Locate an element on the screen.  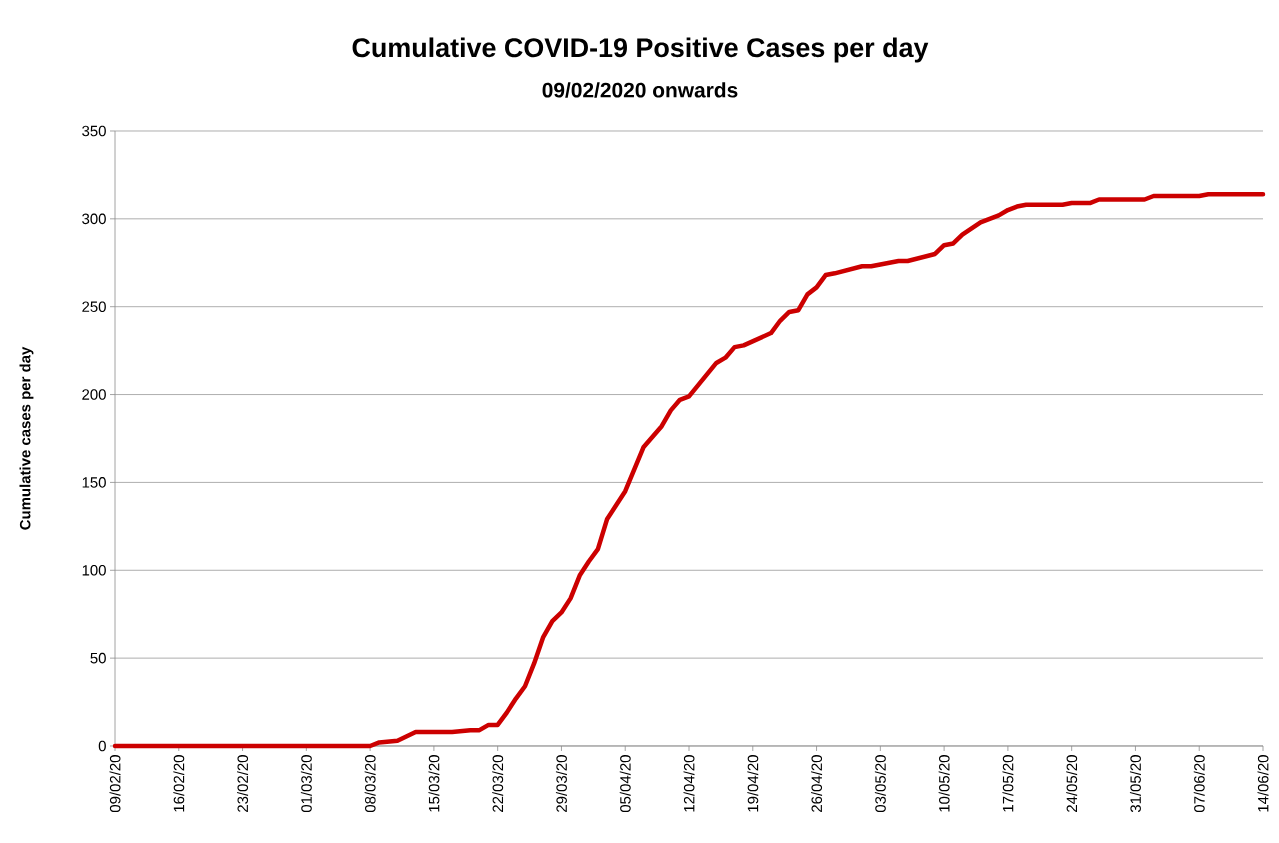
y-tick-label: 300 is located at coordinates (94, 219).